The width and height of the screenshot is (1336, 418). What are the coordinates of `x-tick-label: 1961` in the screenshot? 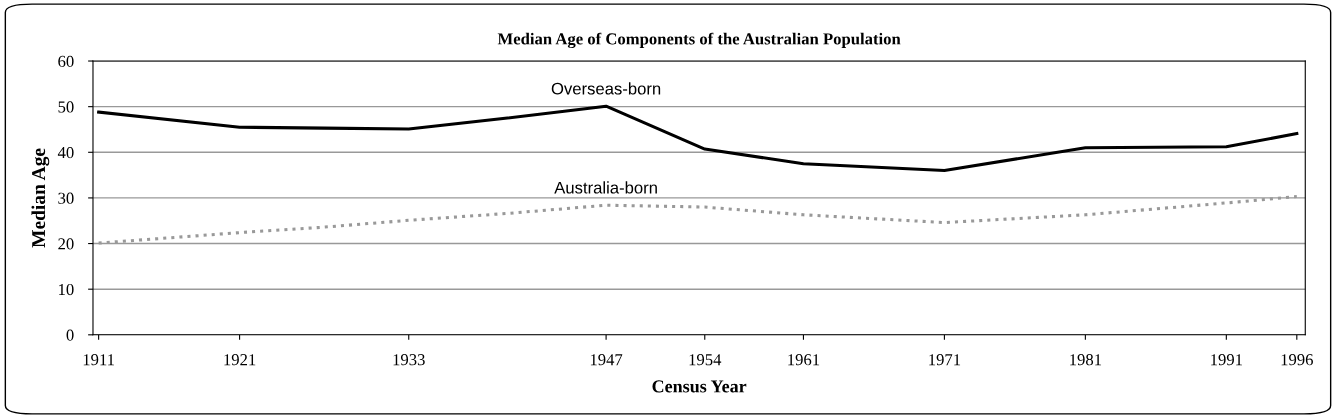 It's located at (804, 360).